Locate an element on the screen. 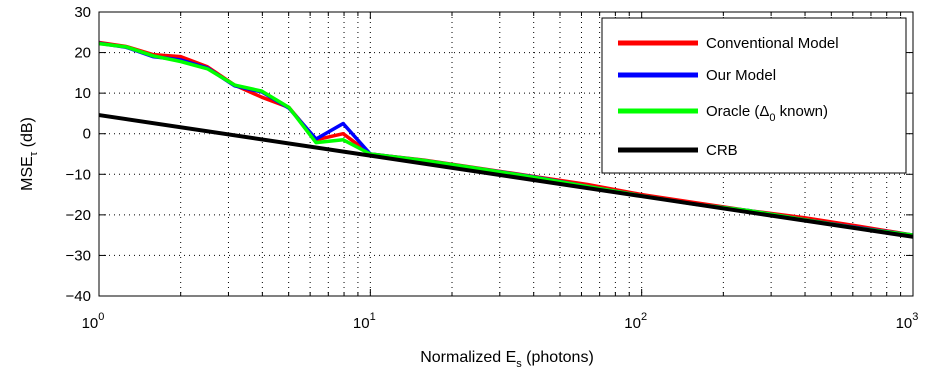 The width and height of the screenshot is (933, 375). legend-label-oracle-subscript: 0 is located at coordinates (772, 118).